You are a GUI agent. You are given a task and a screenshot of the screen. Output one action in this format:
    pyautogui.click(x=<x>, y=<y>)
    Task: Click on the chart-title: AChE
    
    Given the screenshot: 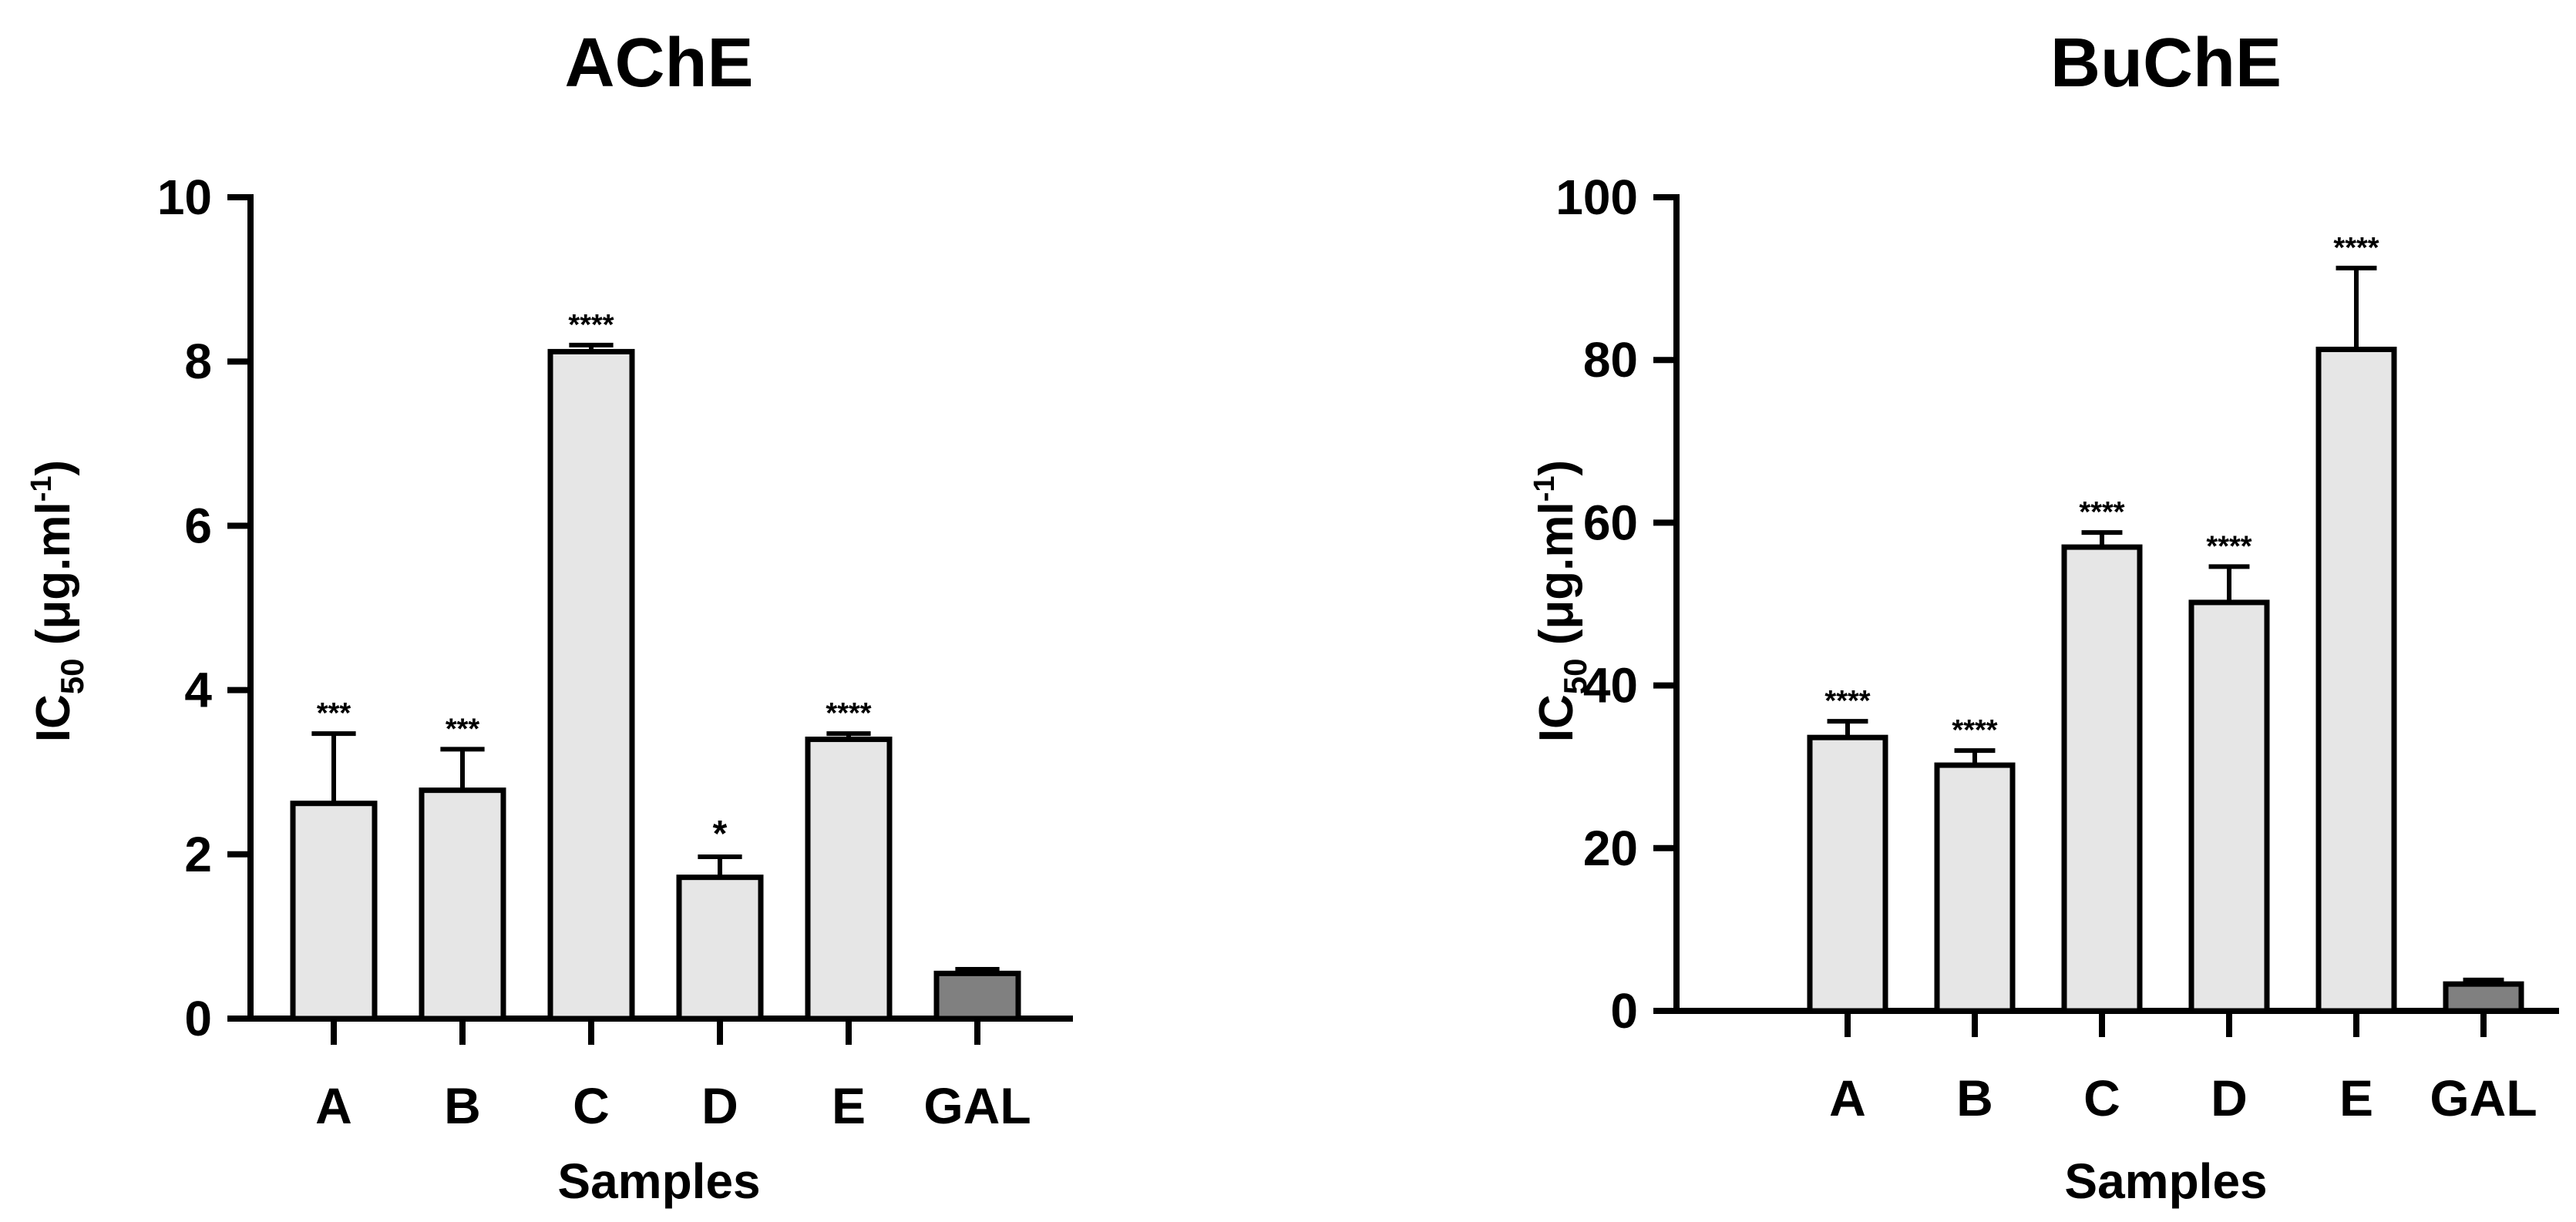 What is the action you would take?
    pyautogui.click(x=659, y=63)
    